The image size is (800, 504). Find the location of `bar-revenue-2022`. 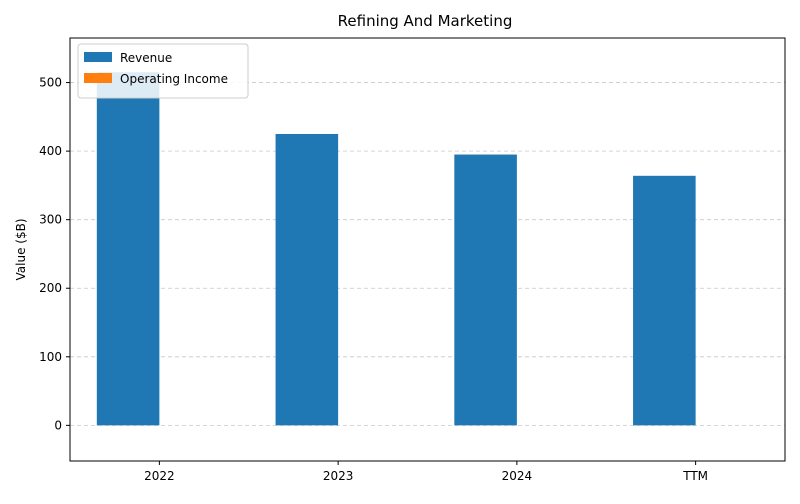

bar-revenue-2022 is located at coordinates (128, 249).